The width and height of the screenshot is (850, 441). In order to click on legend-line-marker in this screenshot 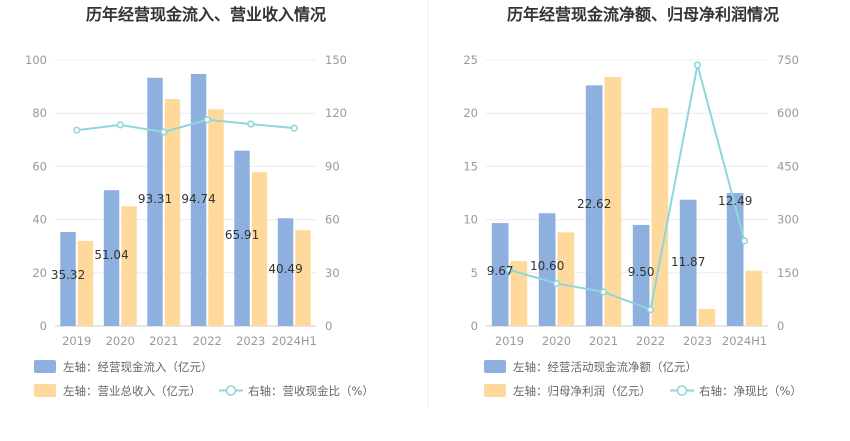, I will do `click(682, 390)`.